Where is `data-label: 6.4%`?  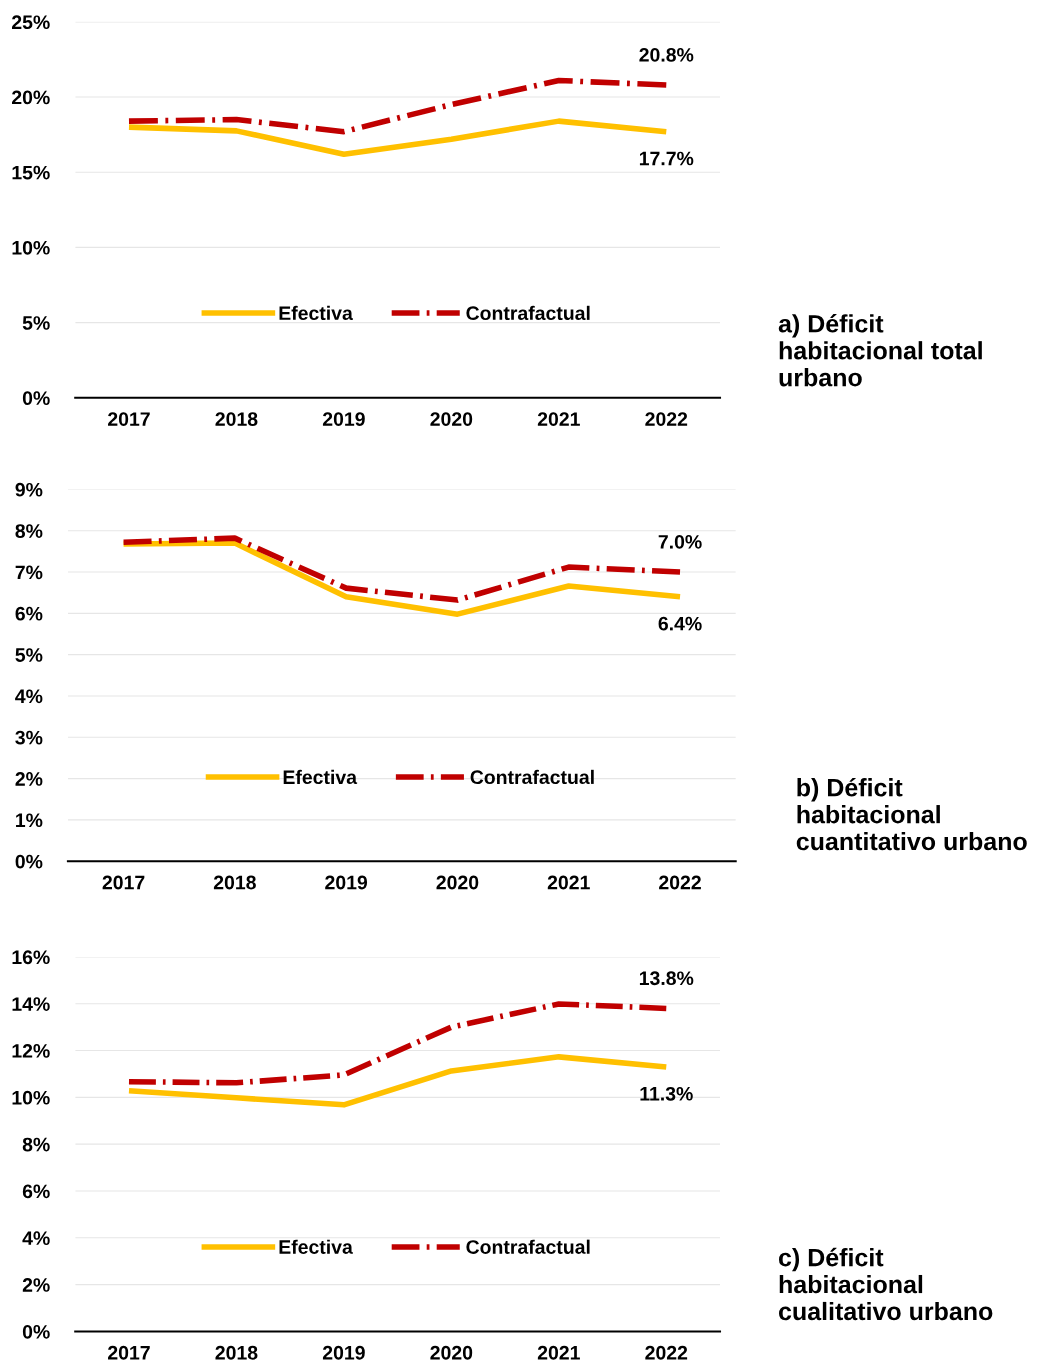 data-label: 6.4% is located at coordinates (680, 623).